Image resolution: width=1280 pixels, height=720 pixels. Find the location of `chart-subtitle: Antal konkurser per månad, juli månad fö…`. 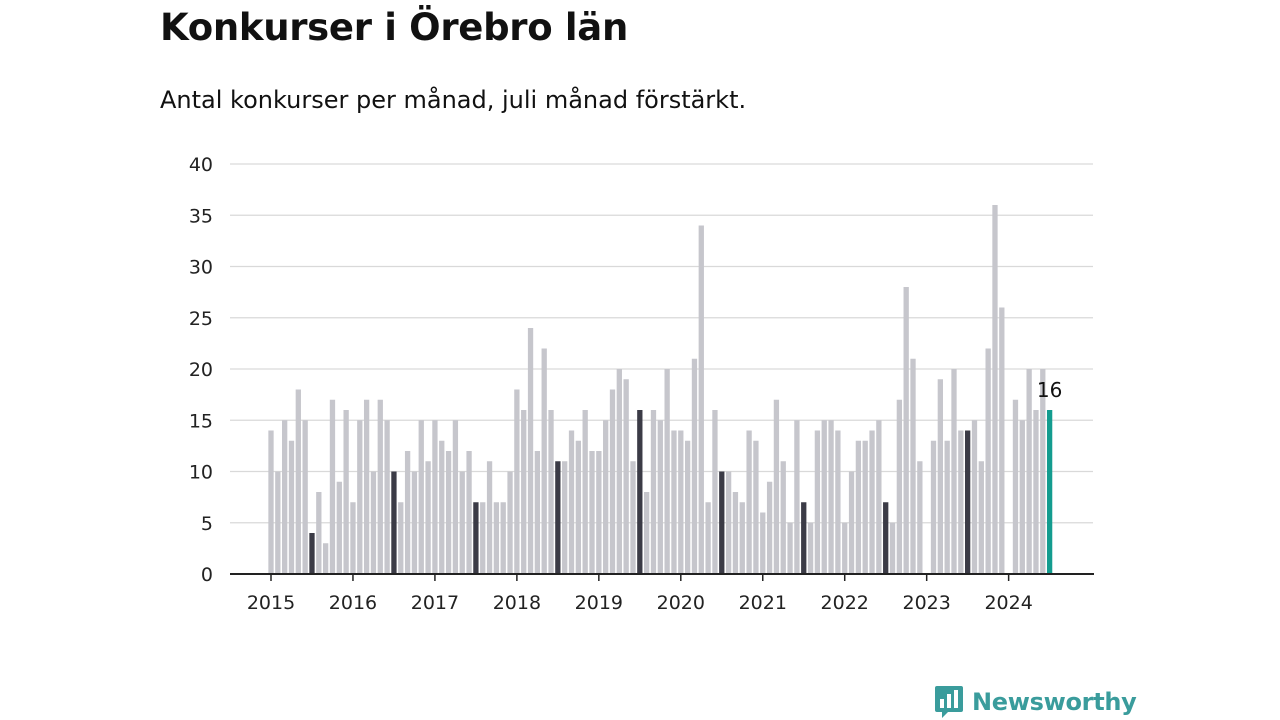

chart-subtitle: Antal konkurser per månad, juli månad fö… is located at coordinates (453, 100).